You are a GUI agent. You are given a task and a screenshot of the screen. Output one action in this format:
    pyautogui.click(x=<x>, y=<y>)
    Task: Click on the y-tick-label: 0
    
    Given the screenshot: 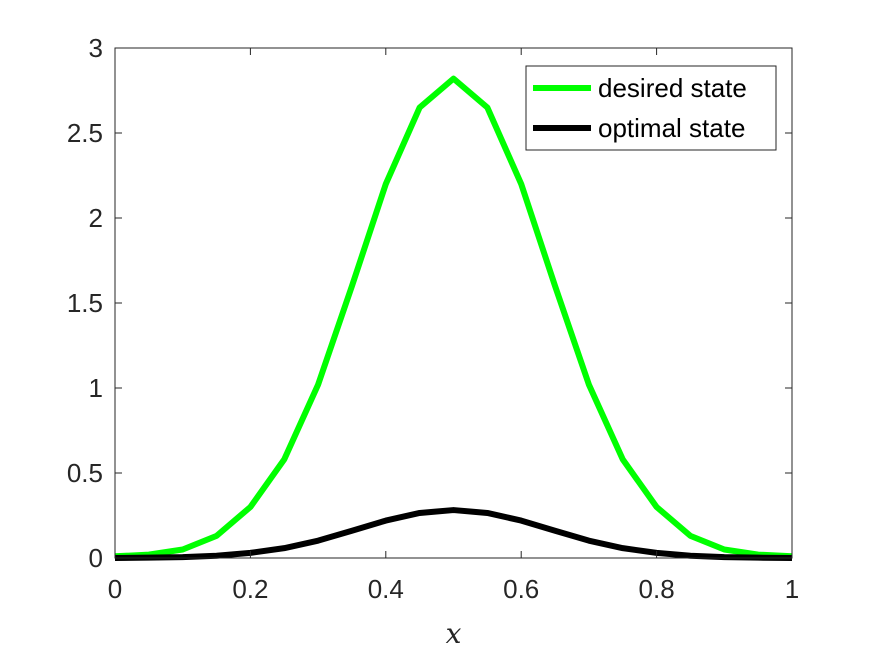 What is the action you would take?
    pyautogui.click(x=96, y=558)
    